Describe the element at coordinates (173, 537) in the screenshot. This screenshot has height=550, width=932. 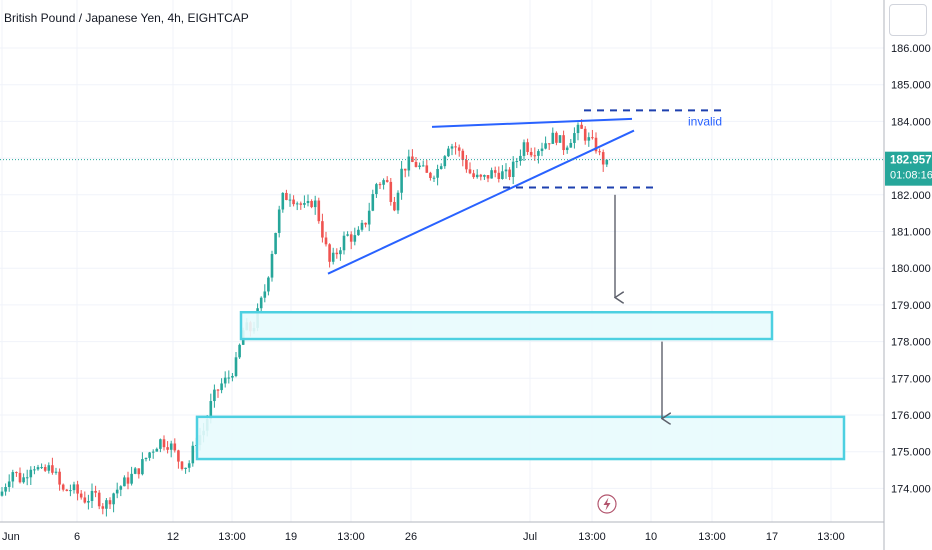
I see `x-tick-label: 12` at that location.